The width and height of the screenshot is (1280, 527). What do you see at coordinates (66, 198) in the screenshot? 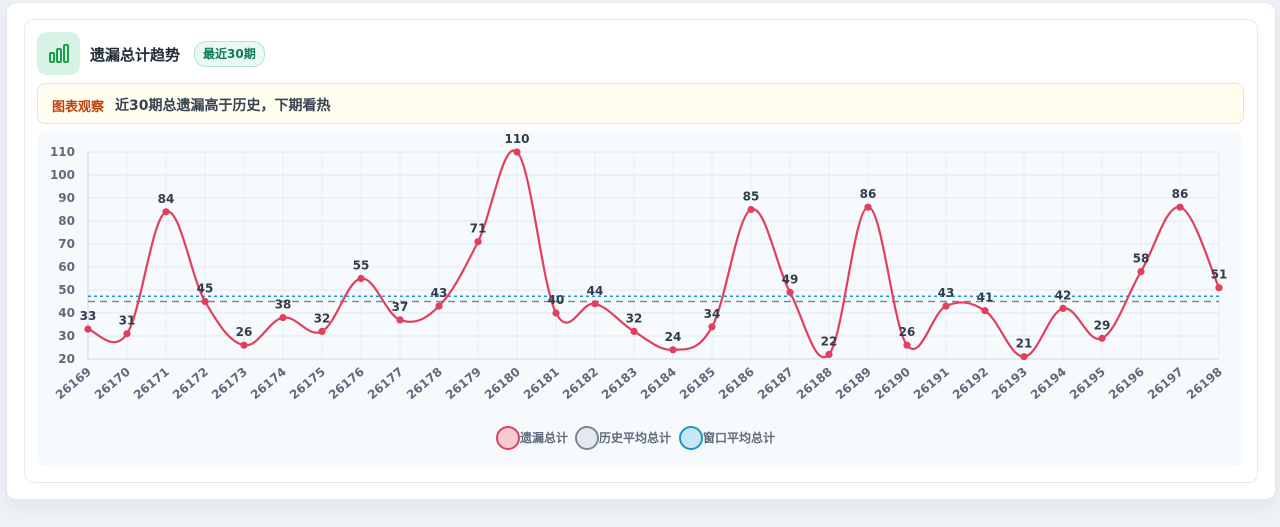
I see `y-tick-label: 90` at bounding box center [66, 198].